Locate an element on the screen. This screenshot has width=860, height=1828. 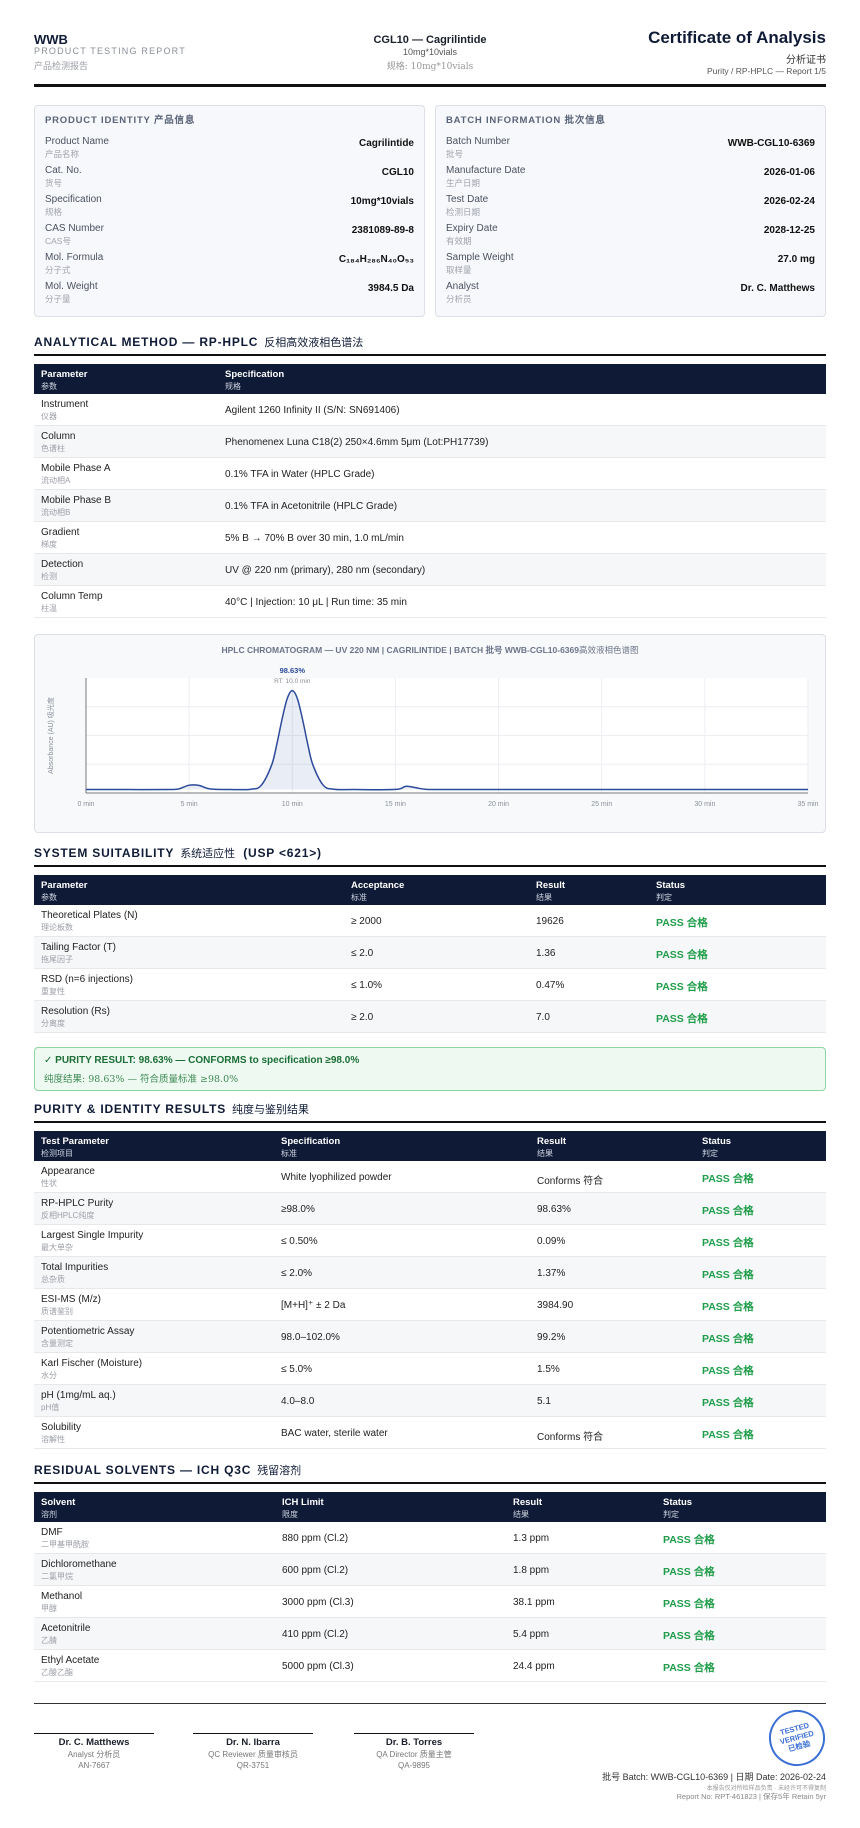
row-label-cn: 含量测定 is located at coordinates (57, 1343).